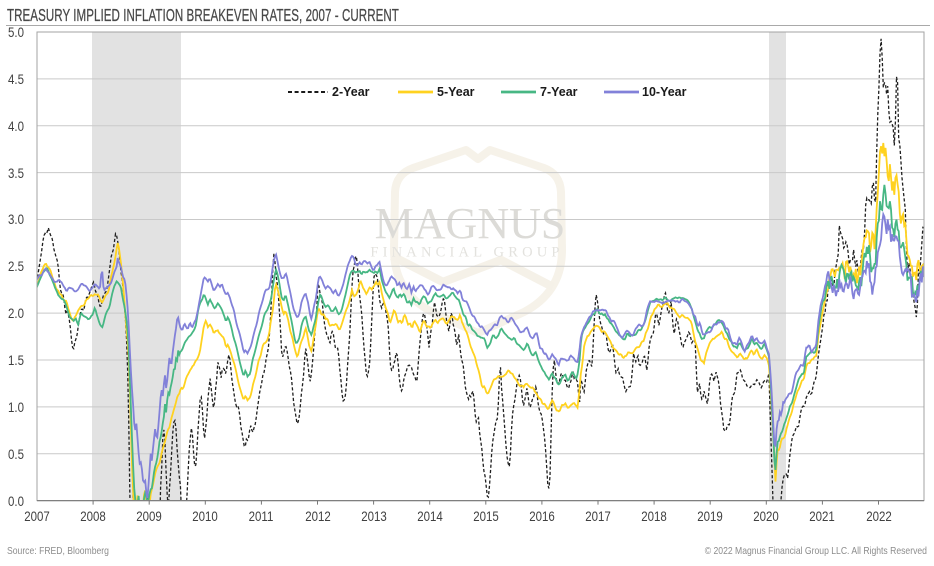 The image size is (934, 566). What do you see at coordinates (470, 223) in the screenshot?
I see `svg-text: MAGNUS` at bounding box center [470, 223].